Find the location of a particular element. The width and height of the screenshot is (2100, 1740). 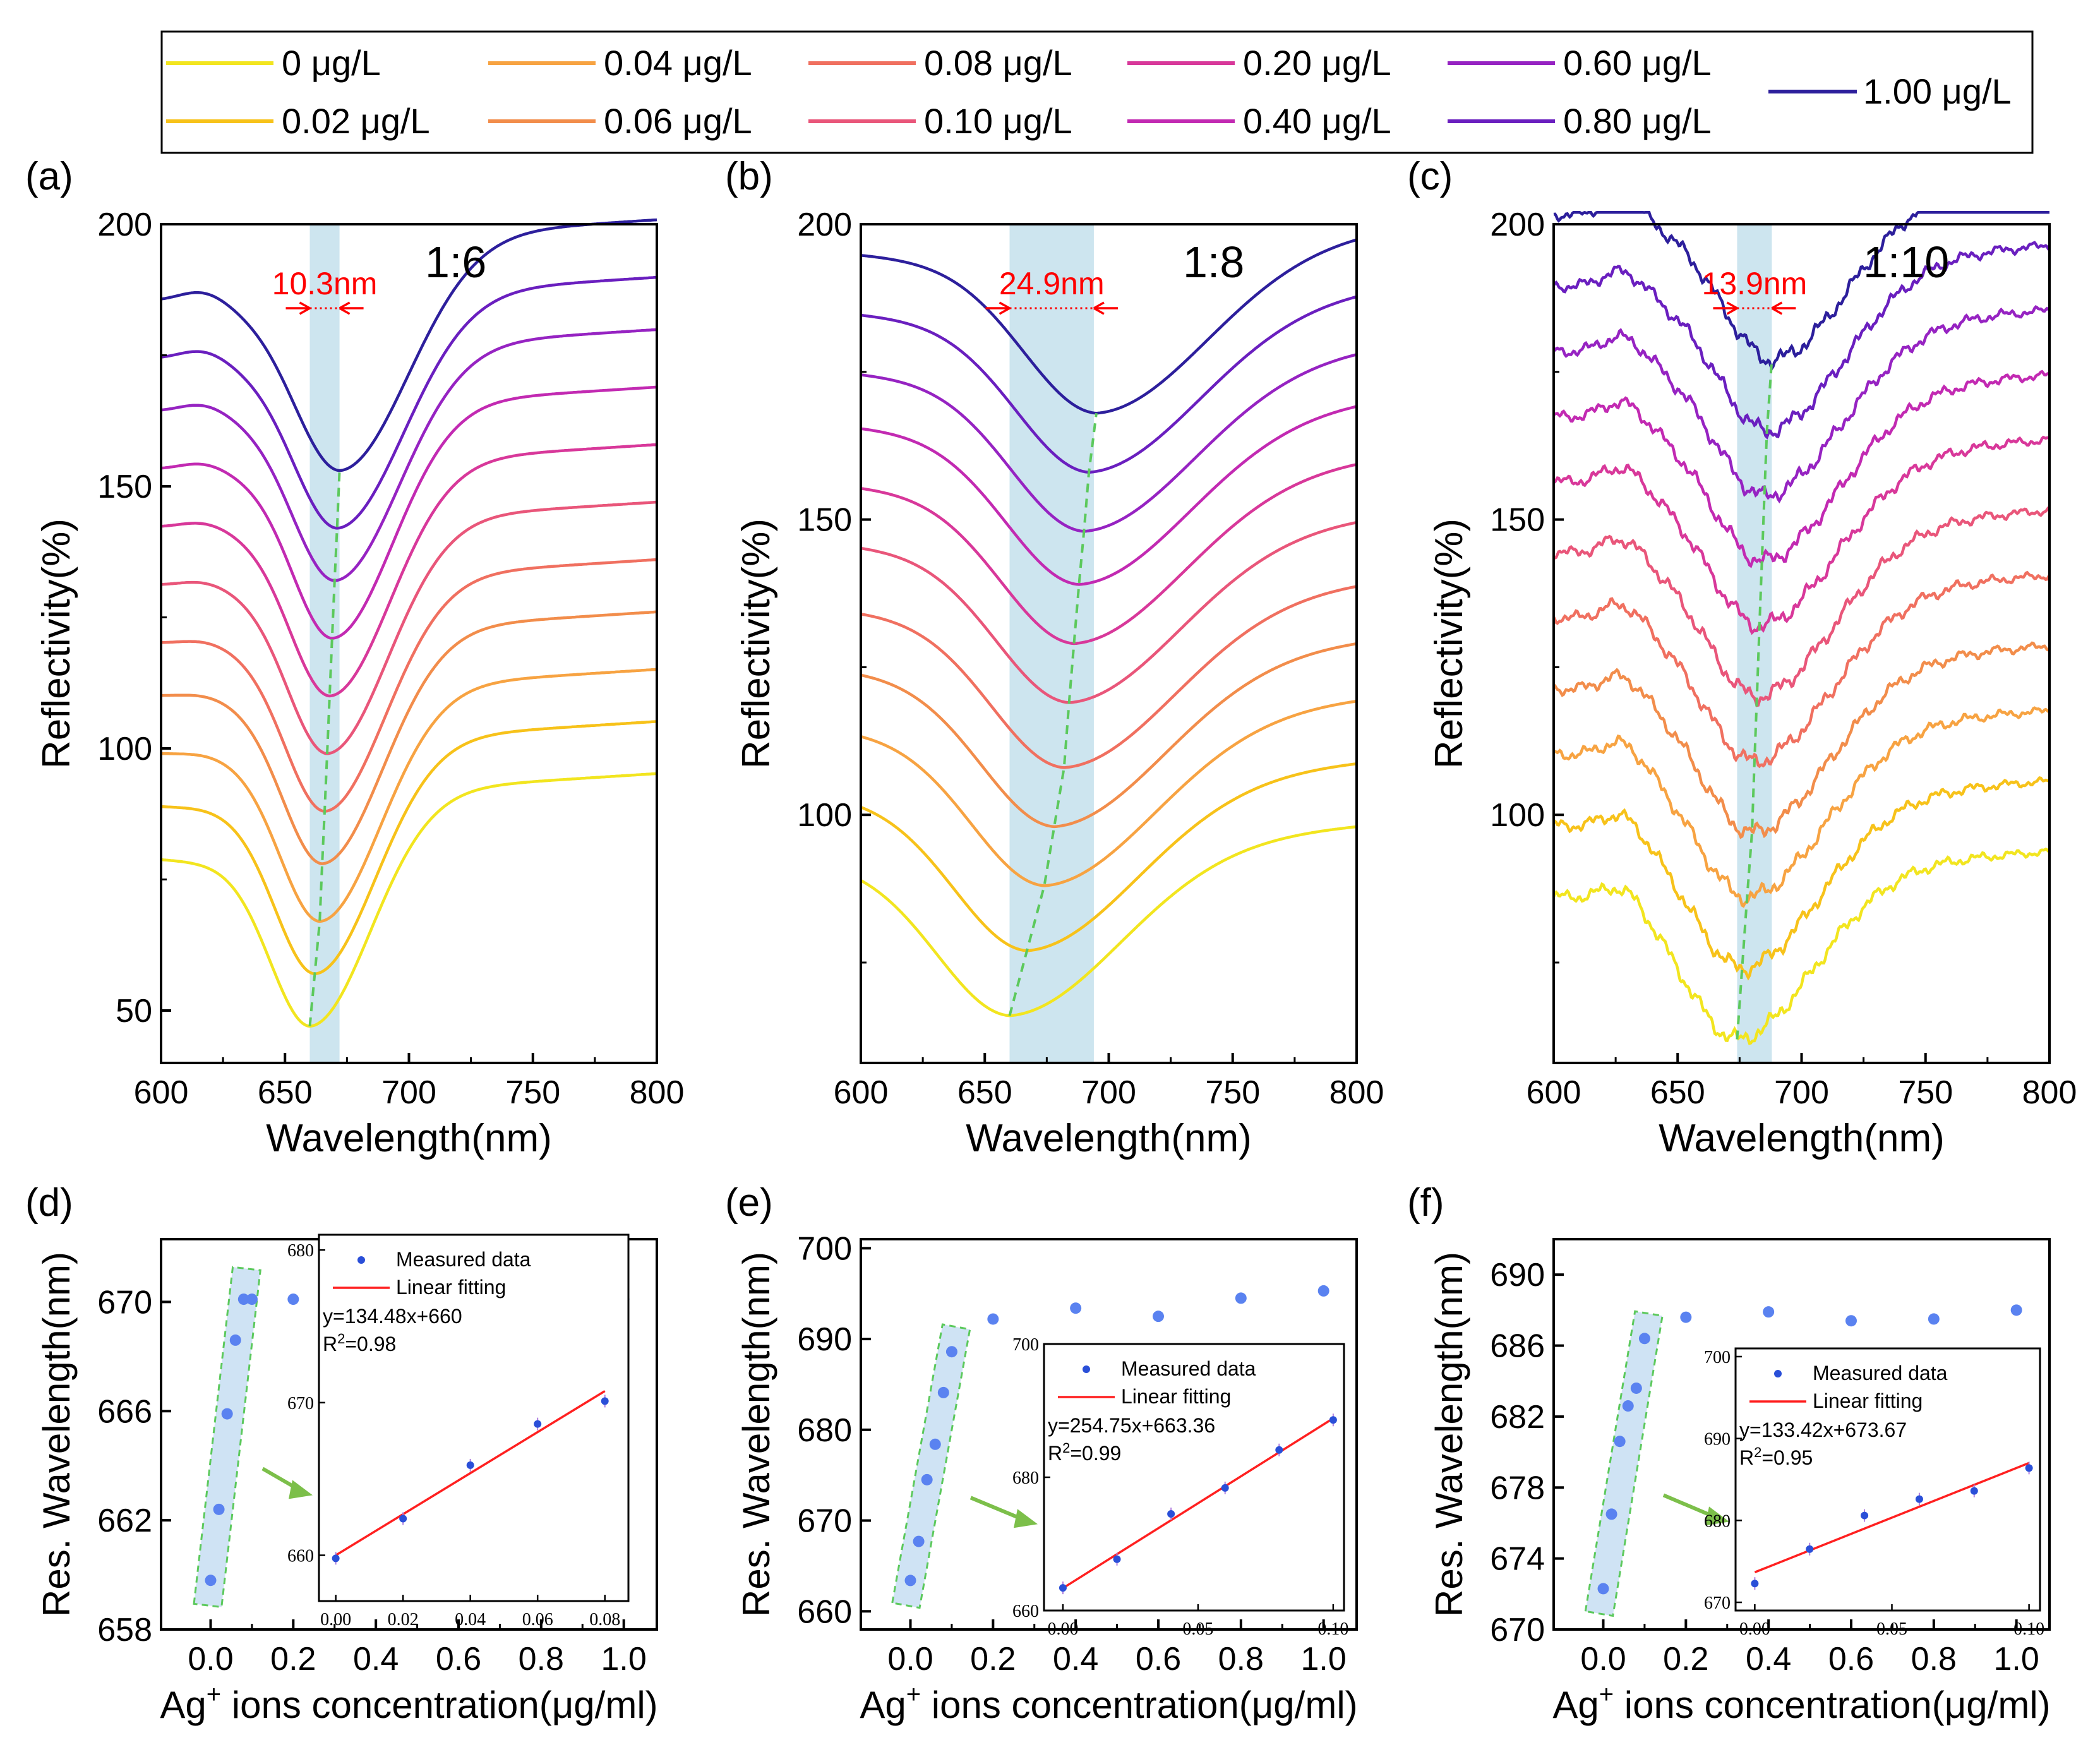

y-tick-label: 678 is located at coordinates (1517, 1488).